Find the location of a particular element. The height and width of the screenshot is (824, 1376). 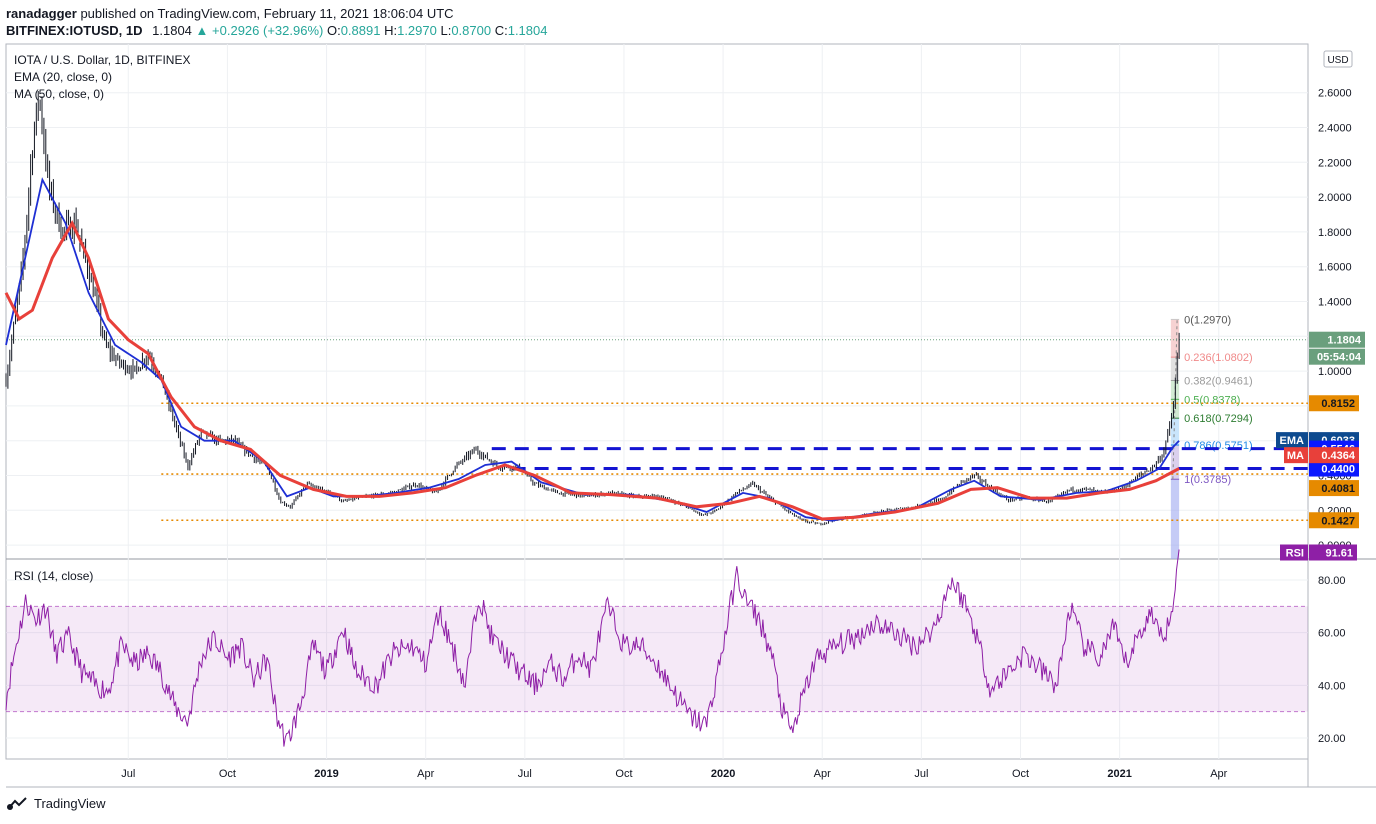

rsi-axis-tick: 80.00 is located at coordinates (1332, 581).